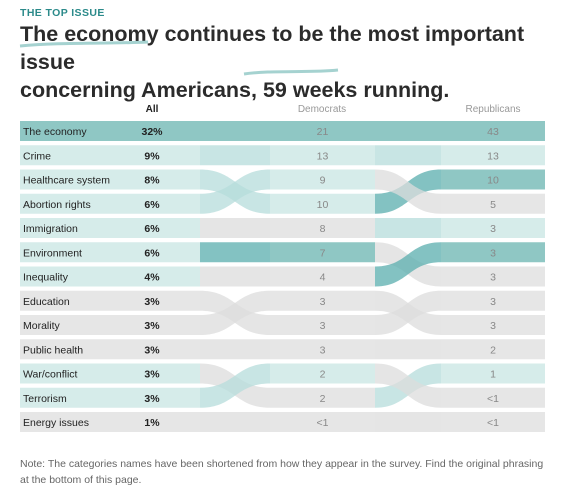 Image resolution: width=570 pixels, height=498 pixels. I want to click on all-value-immigration: 6%, so click(152, 229).